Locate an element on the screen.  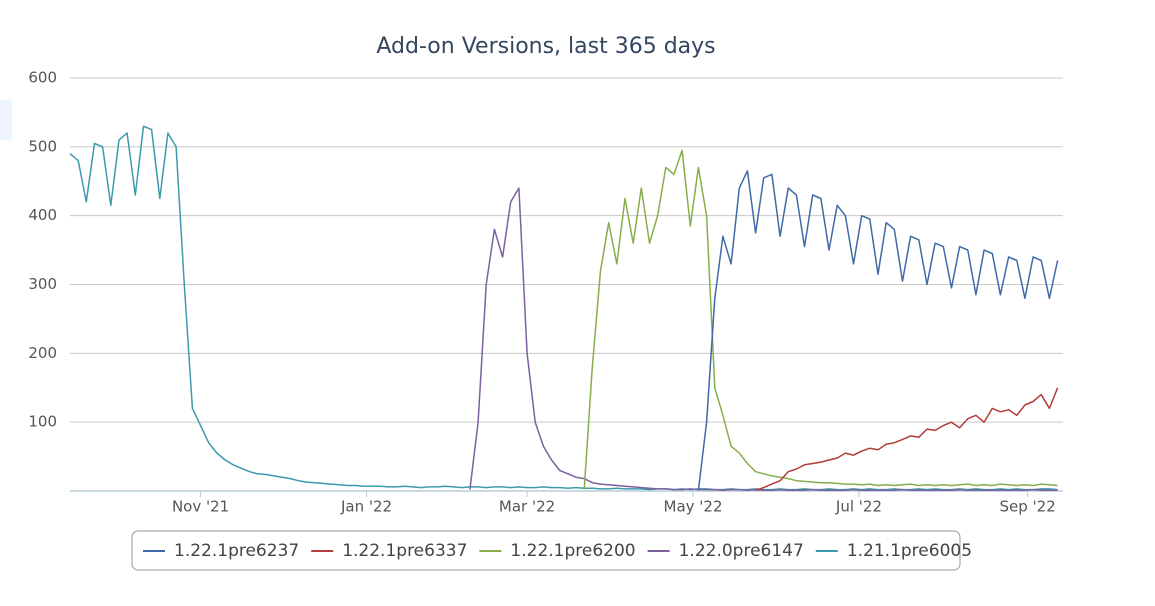
y-tick-label: 200 is located at coordinates (42, 353).